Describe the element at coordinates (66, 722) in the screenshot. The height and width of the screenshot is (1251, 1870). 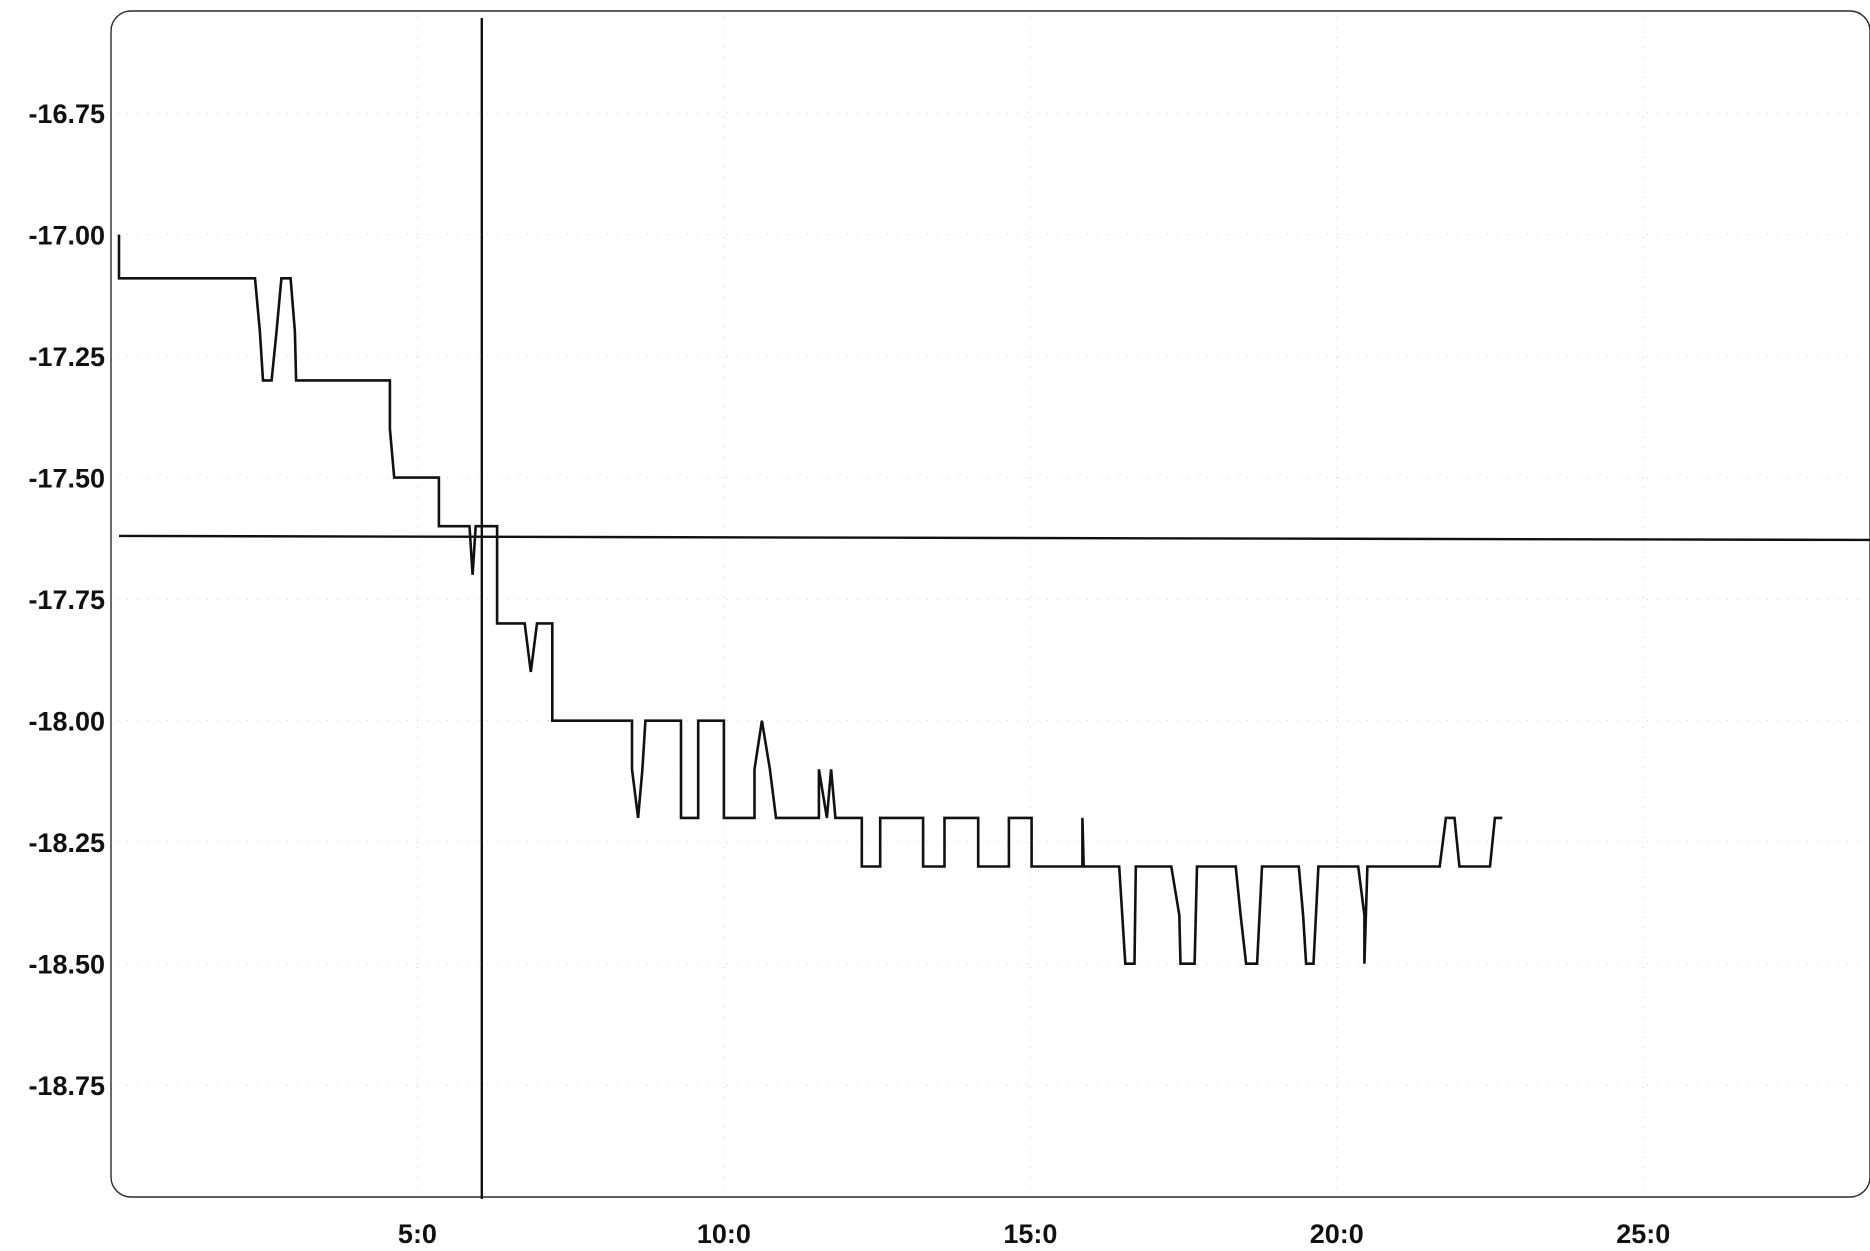
I see `y-tick-label: -18.00` at that location.